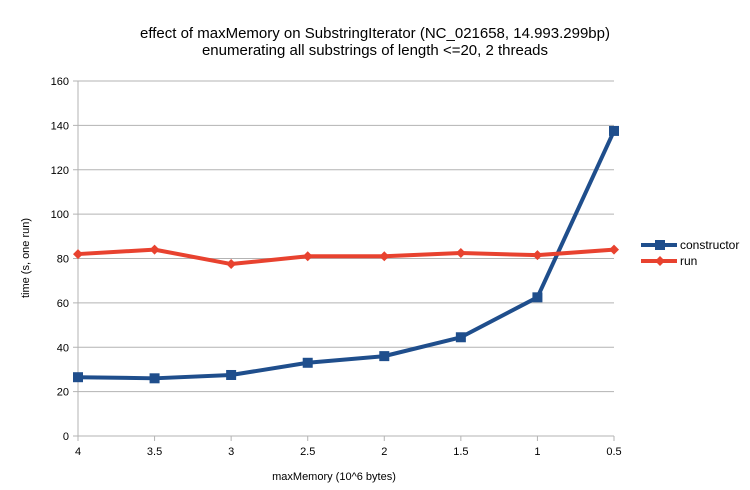  I want to click on x-tick-label: 1, so click(537, 452).